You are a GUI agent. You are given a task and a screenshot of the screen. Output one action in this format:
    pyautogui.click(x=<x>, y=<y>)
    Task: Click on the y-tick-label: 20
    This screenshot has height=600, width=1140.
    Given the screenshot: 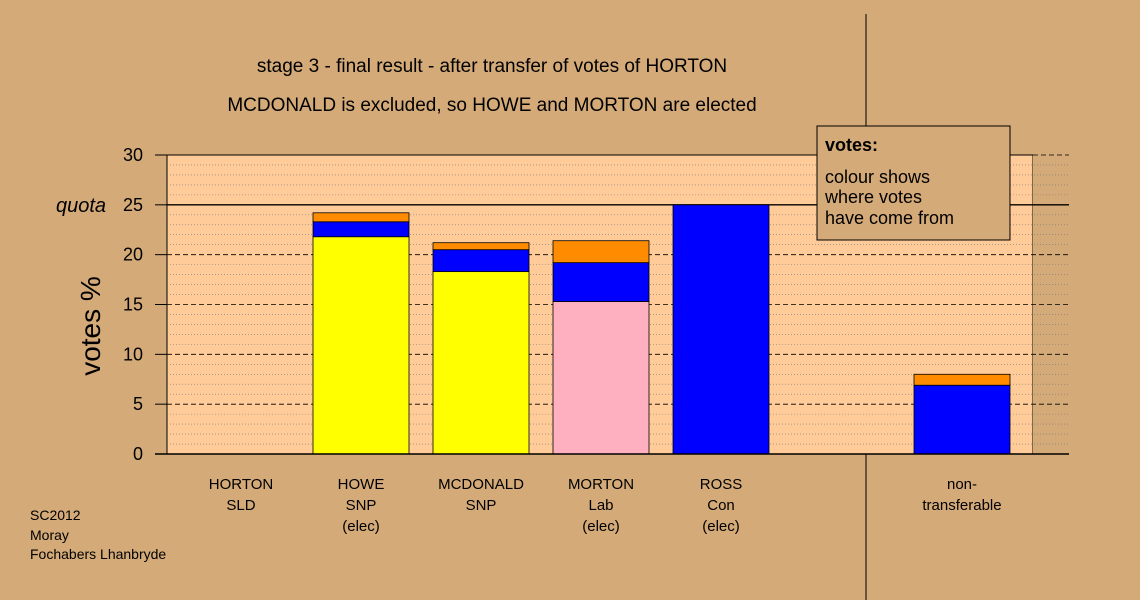 What is the action you would take?
    pyautogui.click(x=133, y=255)
    